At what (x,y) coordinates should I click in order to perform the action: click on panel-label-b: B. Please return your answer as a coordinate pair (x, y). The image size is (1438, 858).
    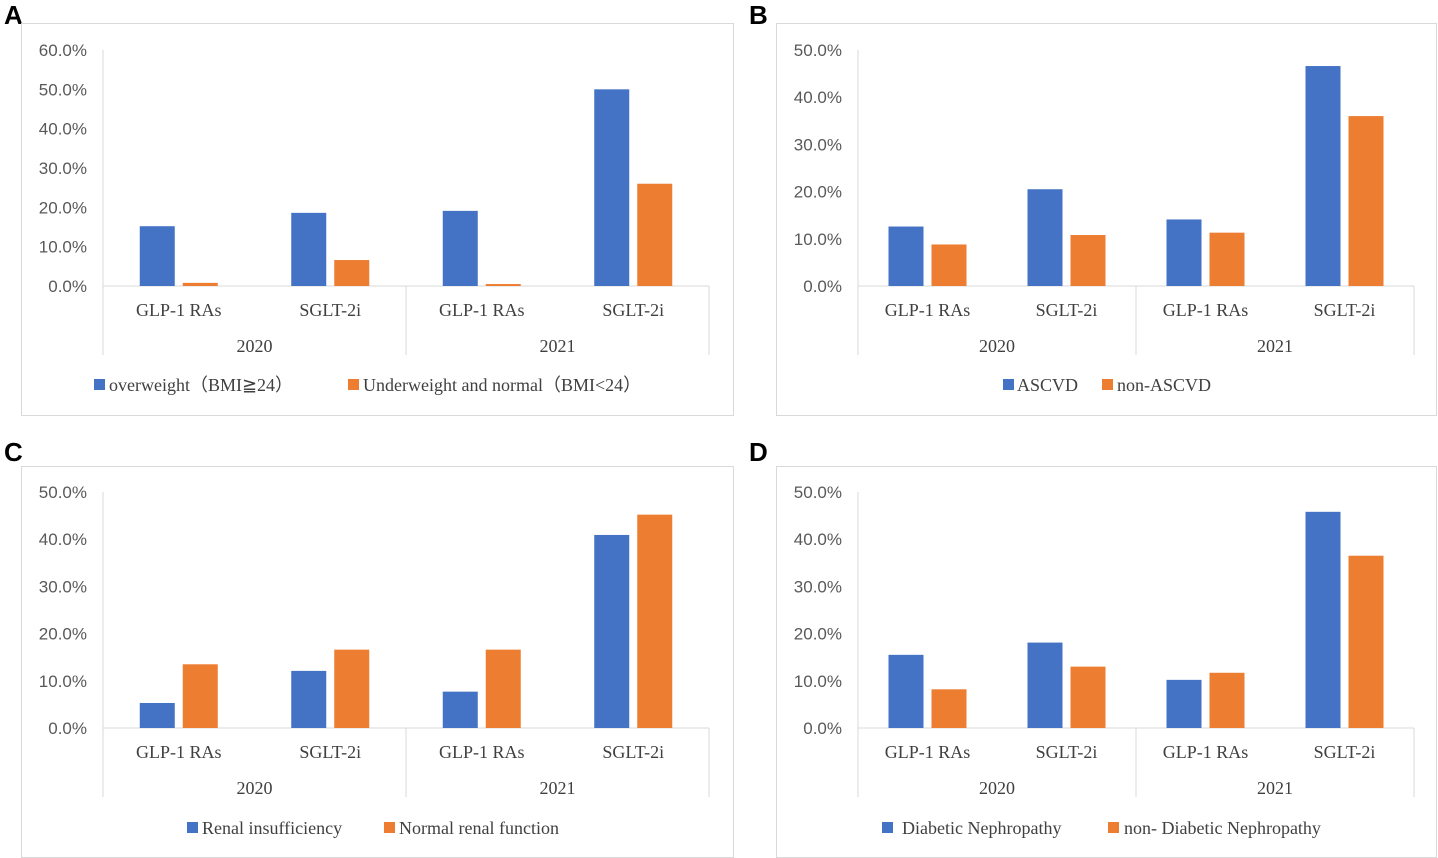
    Looking at the image, I should click on (758, 15).